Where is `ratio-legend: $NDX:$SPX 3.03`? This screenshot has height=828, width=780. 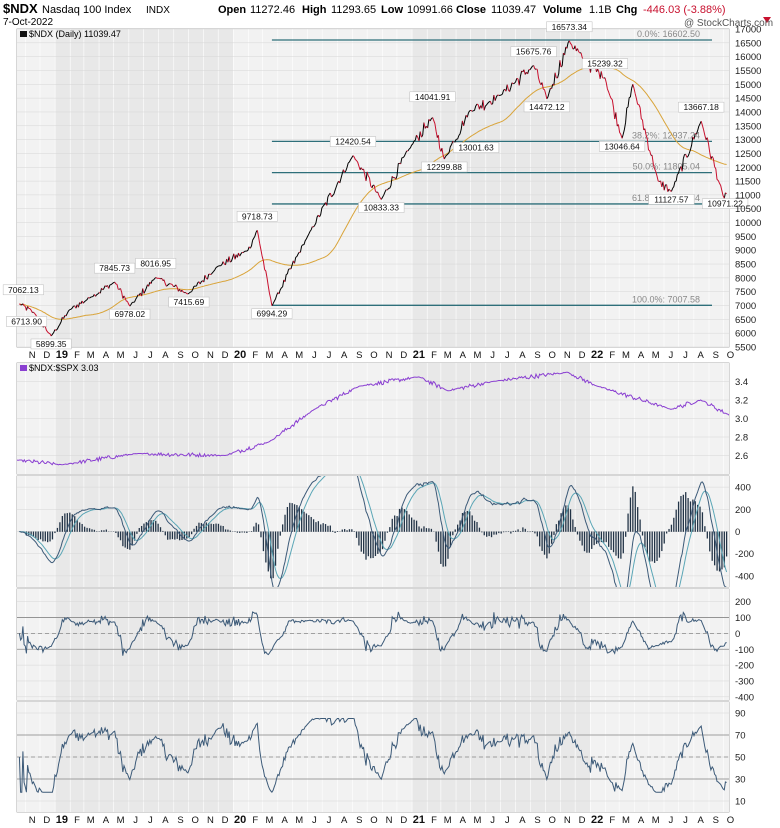 ratio-legend: $NDX:$SPX 3.03 is located at coordinates (59, 368).